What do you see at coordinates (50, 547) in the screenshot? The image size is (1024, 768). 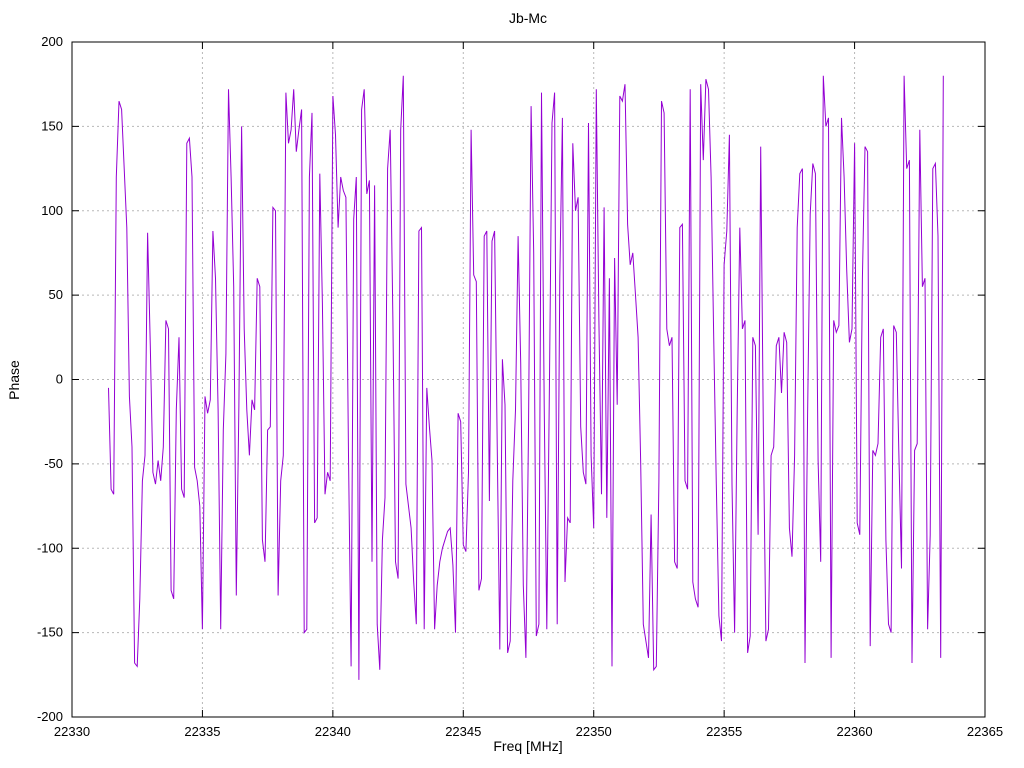 I see `y-tick-label: -100` at bounding box center [50, 547].